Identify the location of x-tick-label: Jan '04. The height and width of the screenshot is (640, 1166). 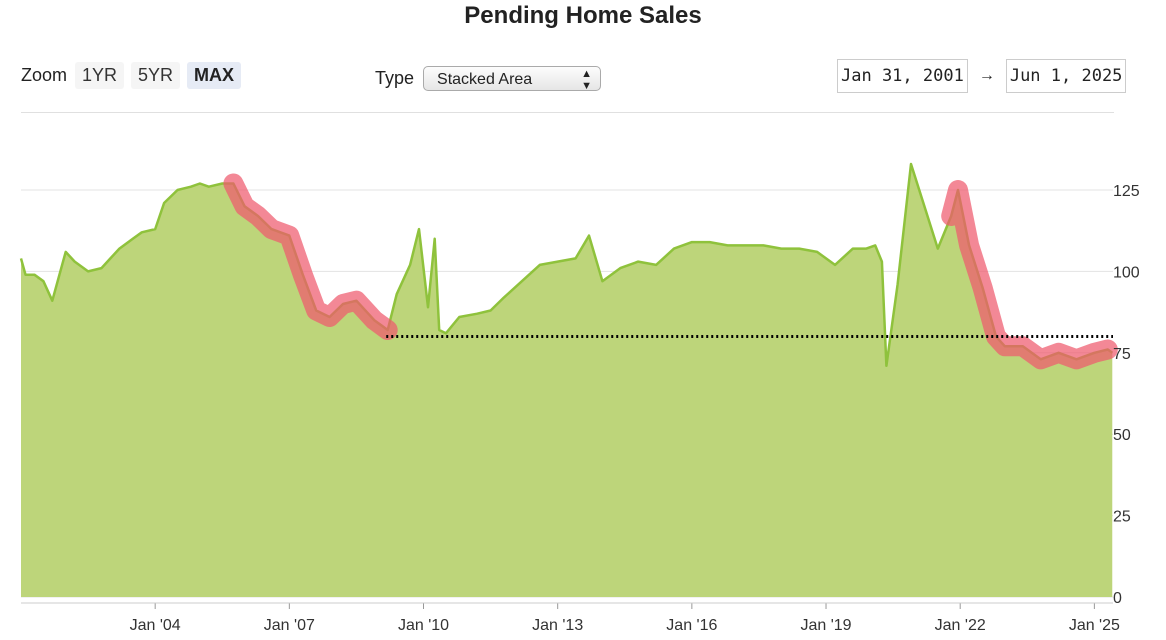
(155, 625).